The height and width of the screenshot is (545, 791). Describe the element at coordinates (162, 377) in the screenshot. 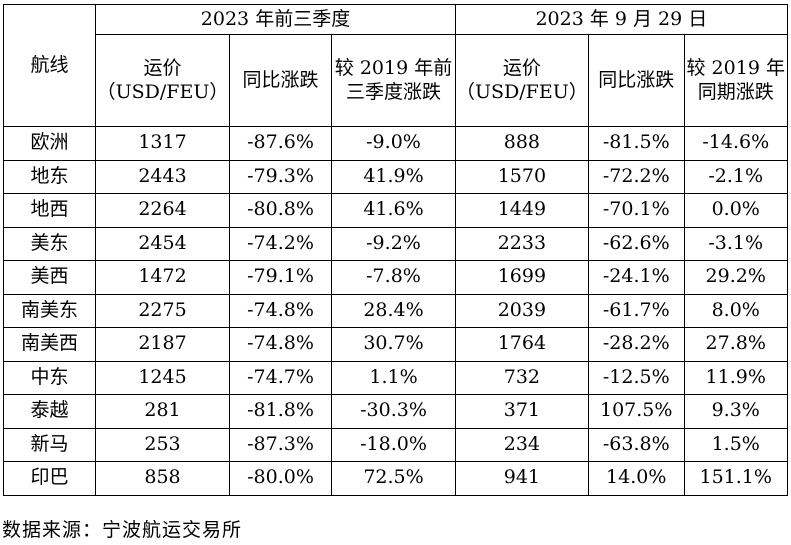

I see `value-cell: 1245` at that location.